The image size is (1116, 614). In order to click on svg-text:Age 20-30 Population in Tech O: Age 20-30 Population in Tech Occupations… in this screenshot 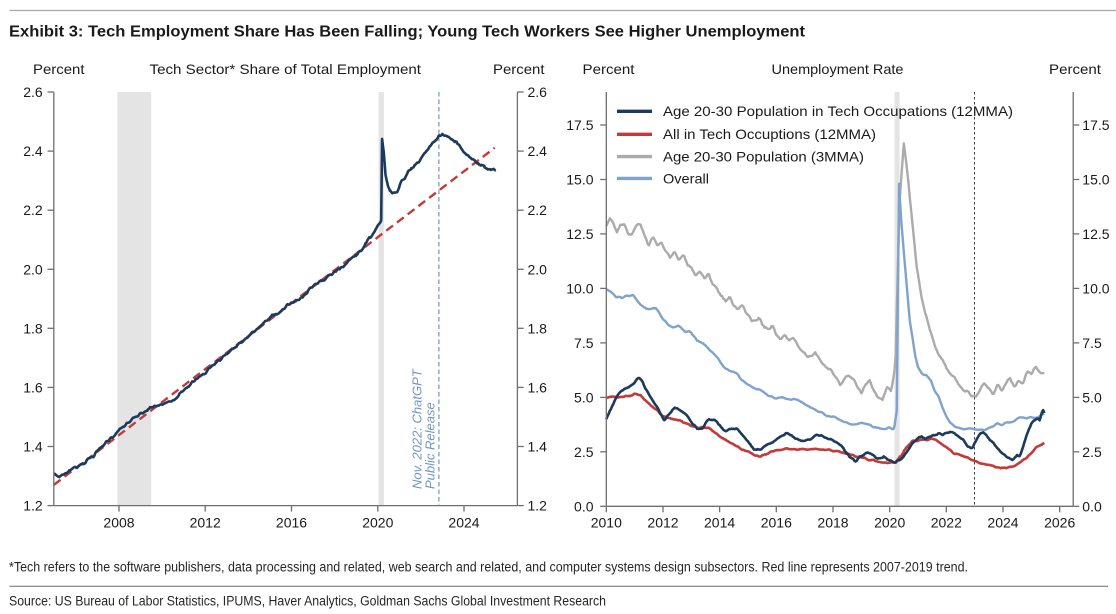, I will do `click(838, 111)`.